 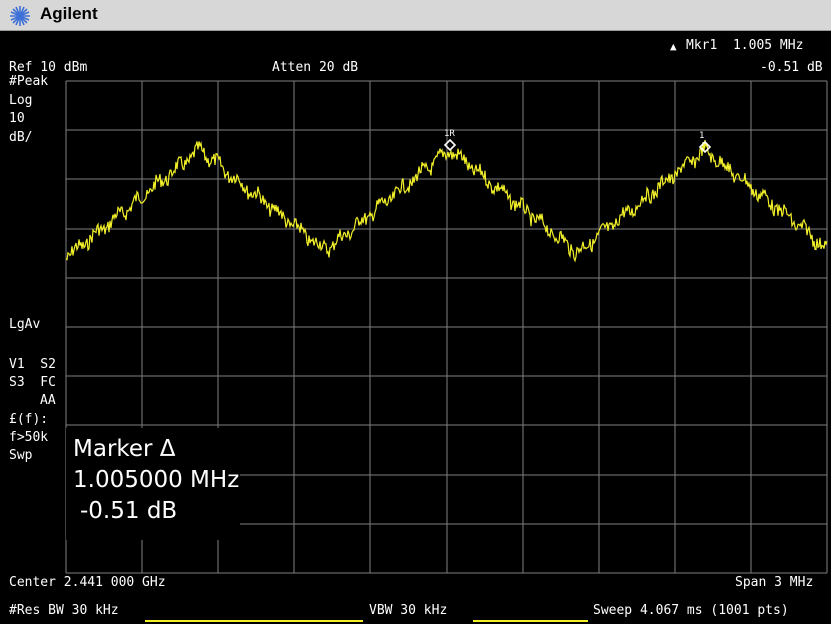 What do you see at coordinates (21, 100) in the screenshot?
I see `scale-type: Log` at bounding box center [21, 100].